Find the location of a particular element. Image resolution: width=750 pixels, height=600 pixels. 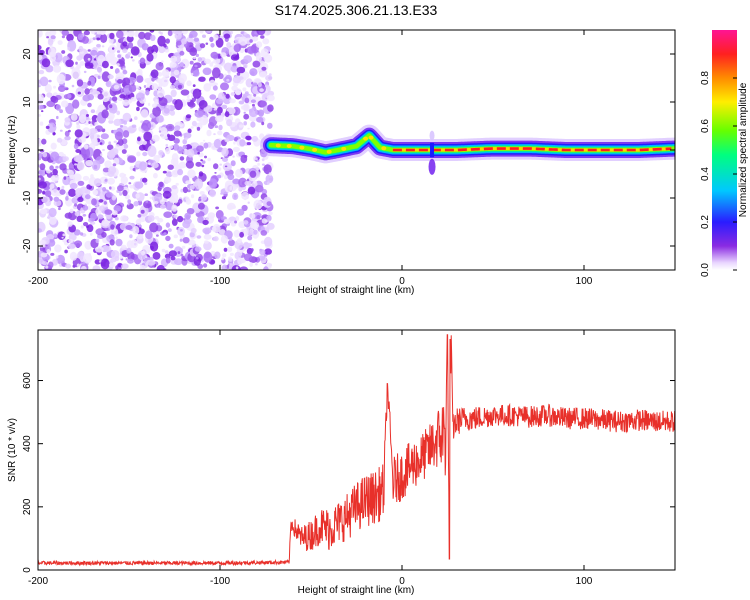

snr-y-tick-label: 600 is located at coordinates (27, 380).